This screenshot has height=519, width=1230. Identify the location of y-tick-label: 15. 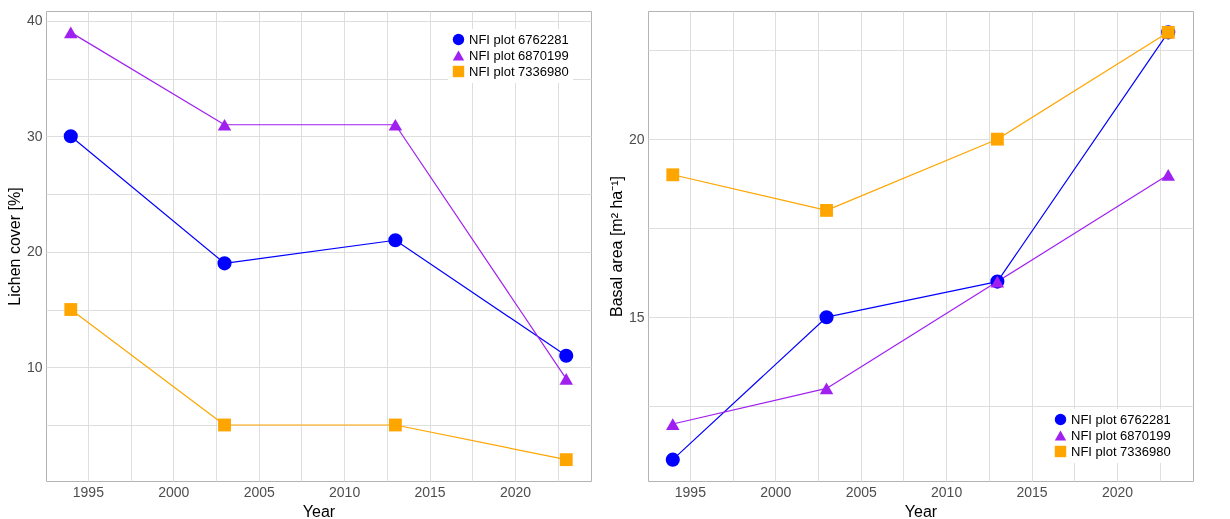
(636, 316).